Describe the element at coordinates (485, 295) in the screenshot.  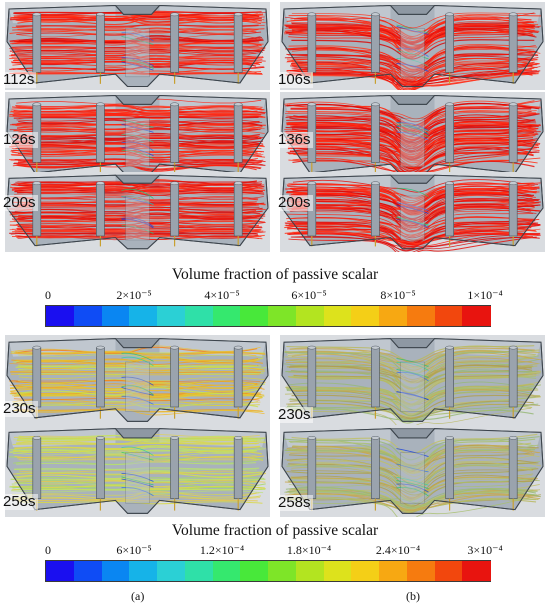
I see `colorbar-tick: 1×10⁻⁴` at that location.